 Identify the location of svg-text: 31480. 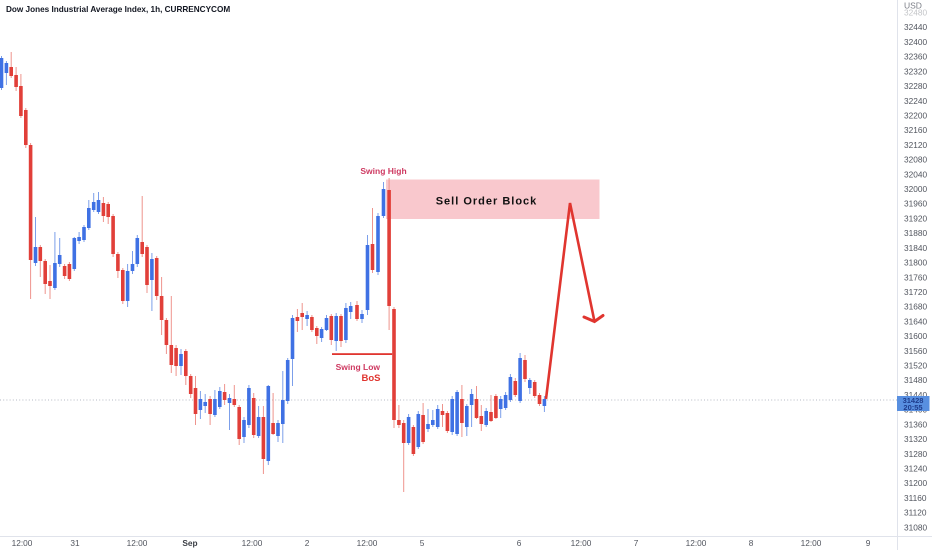
(915, 380).